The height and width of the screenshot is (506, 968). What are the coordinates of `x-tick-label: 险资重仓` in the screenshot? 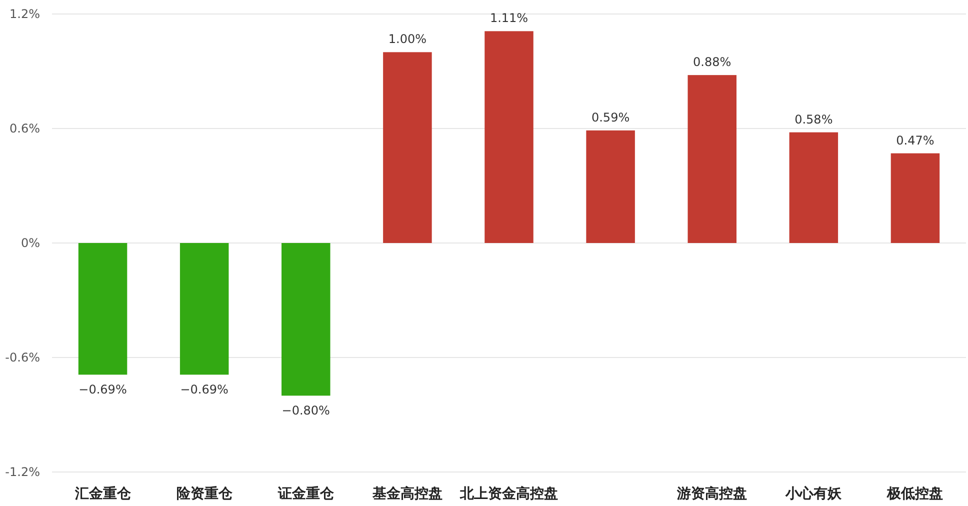 It's located at (205, 494).